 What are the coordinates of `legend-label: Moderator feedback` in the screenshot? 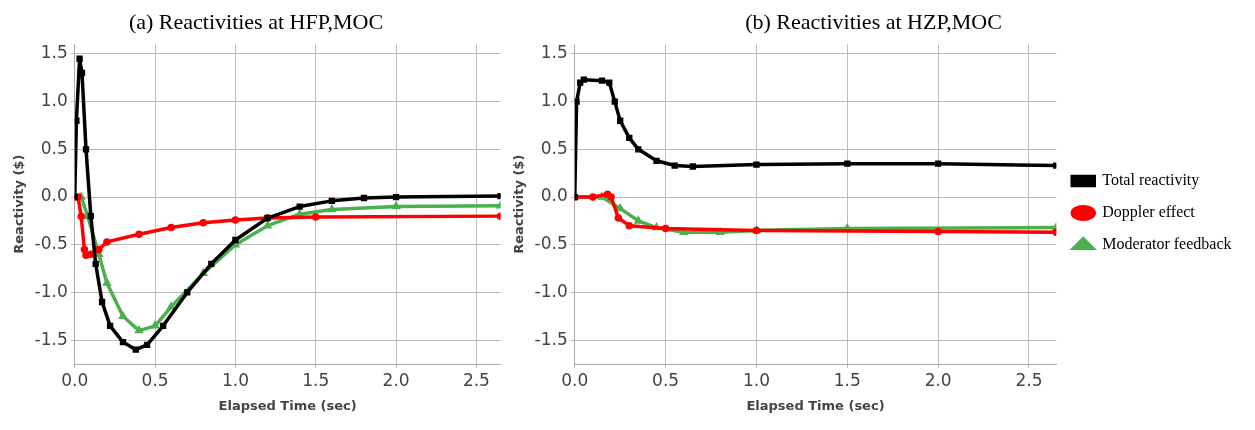 It's located at (1167, 244).